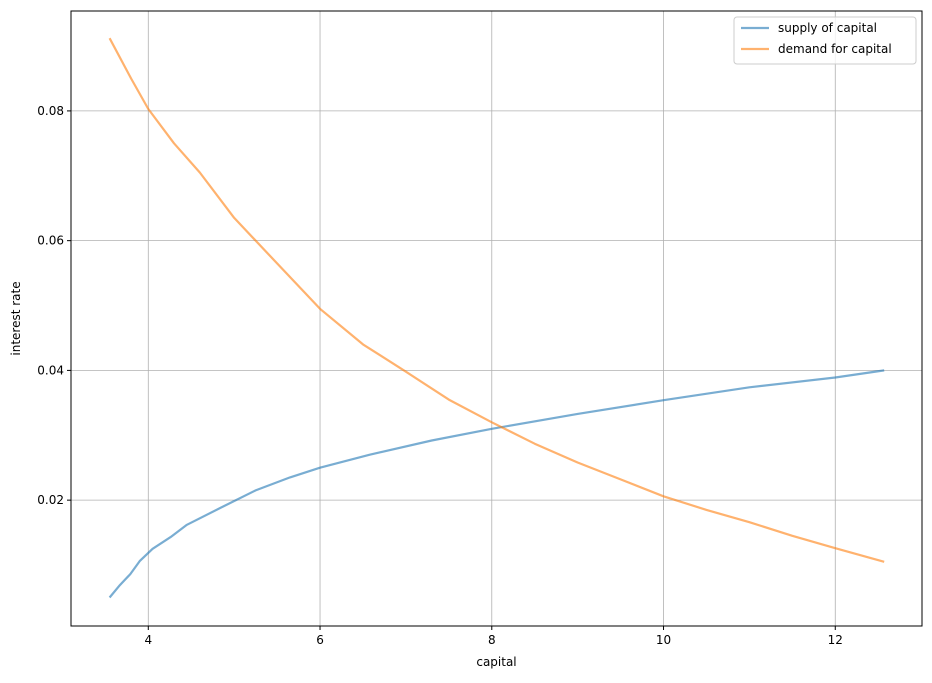 The height and width of the screenshot is (683, 932). I want to click on legend-box, so click(825, 40).